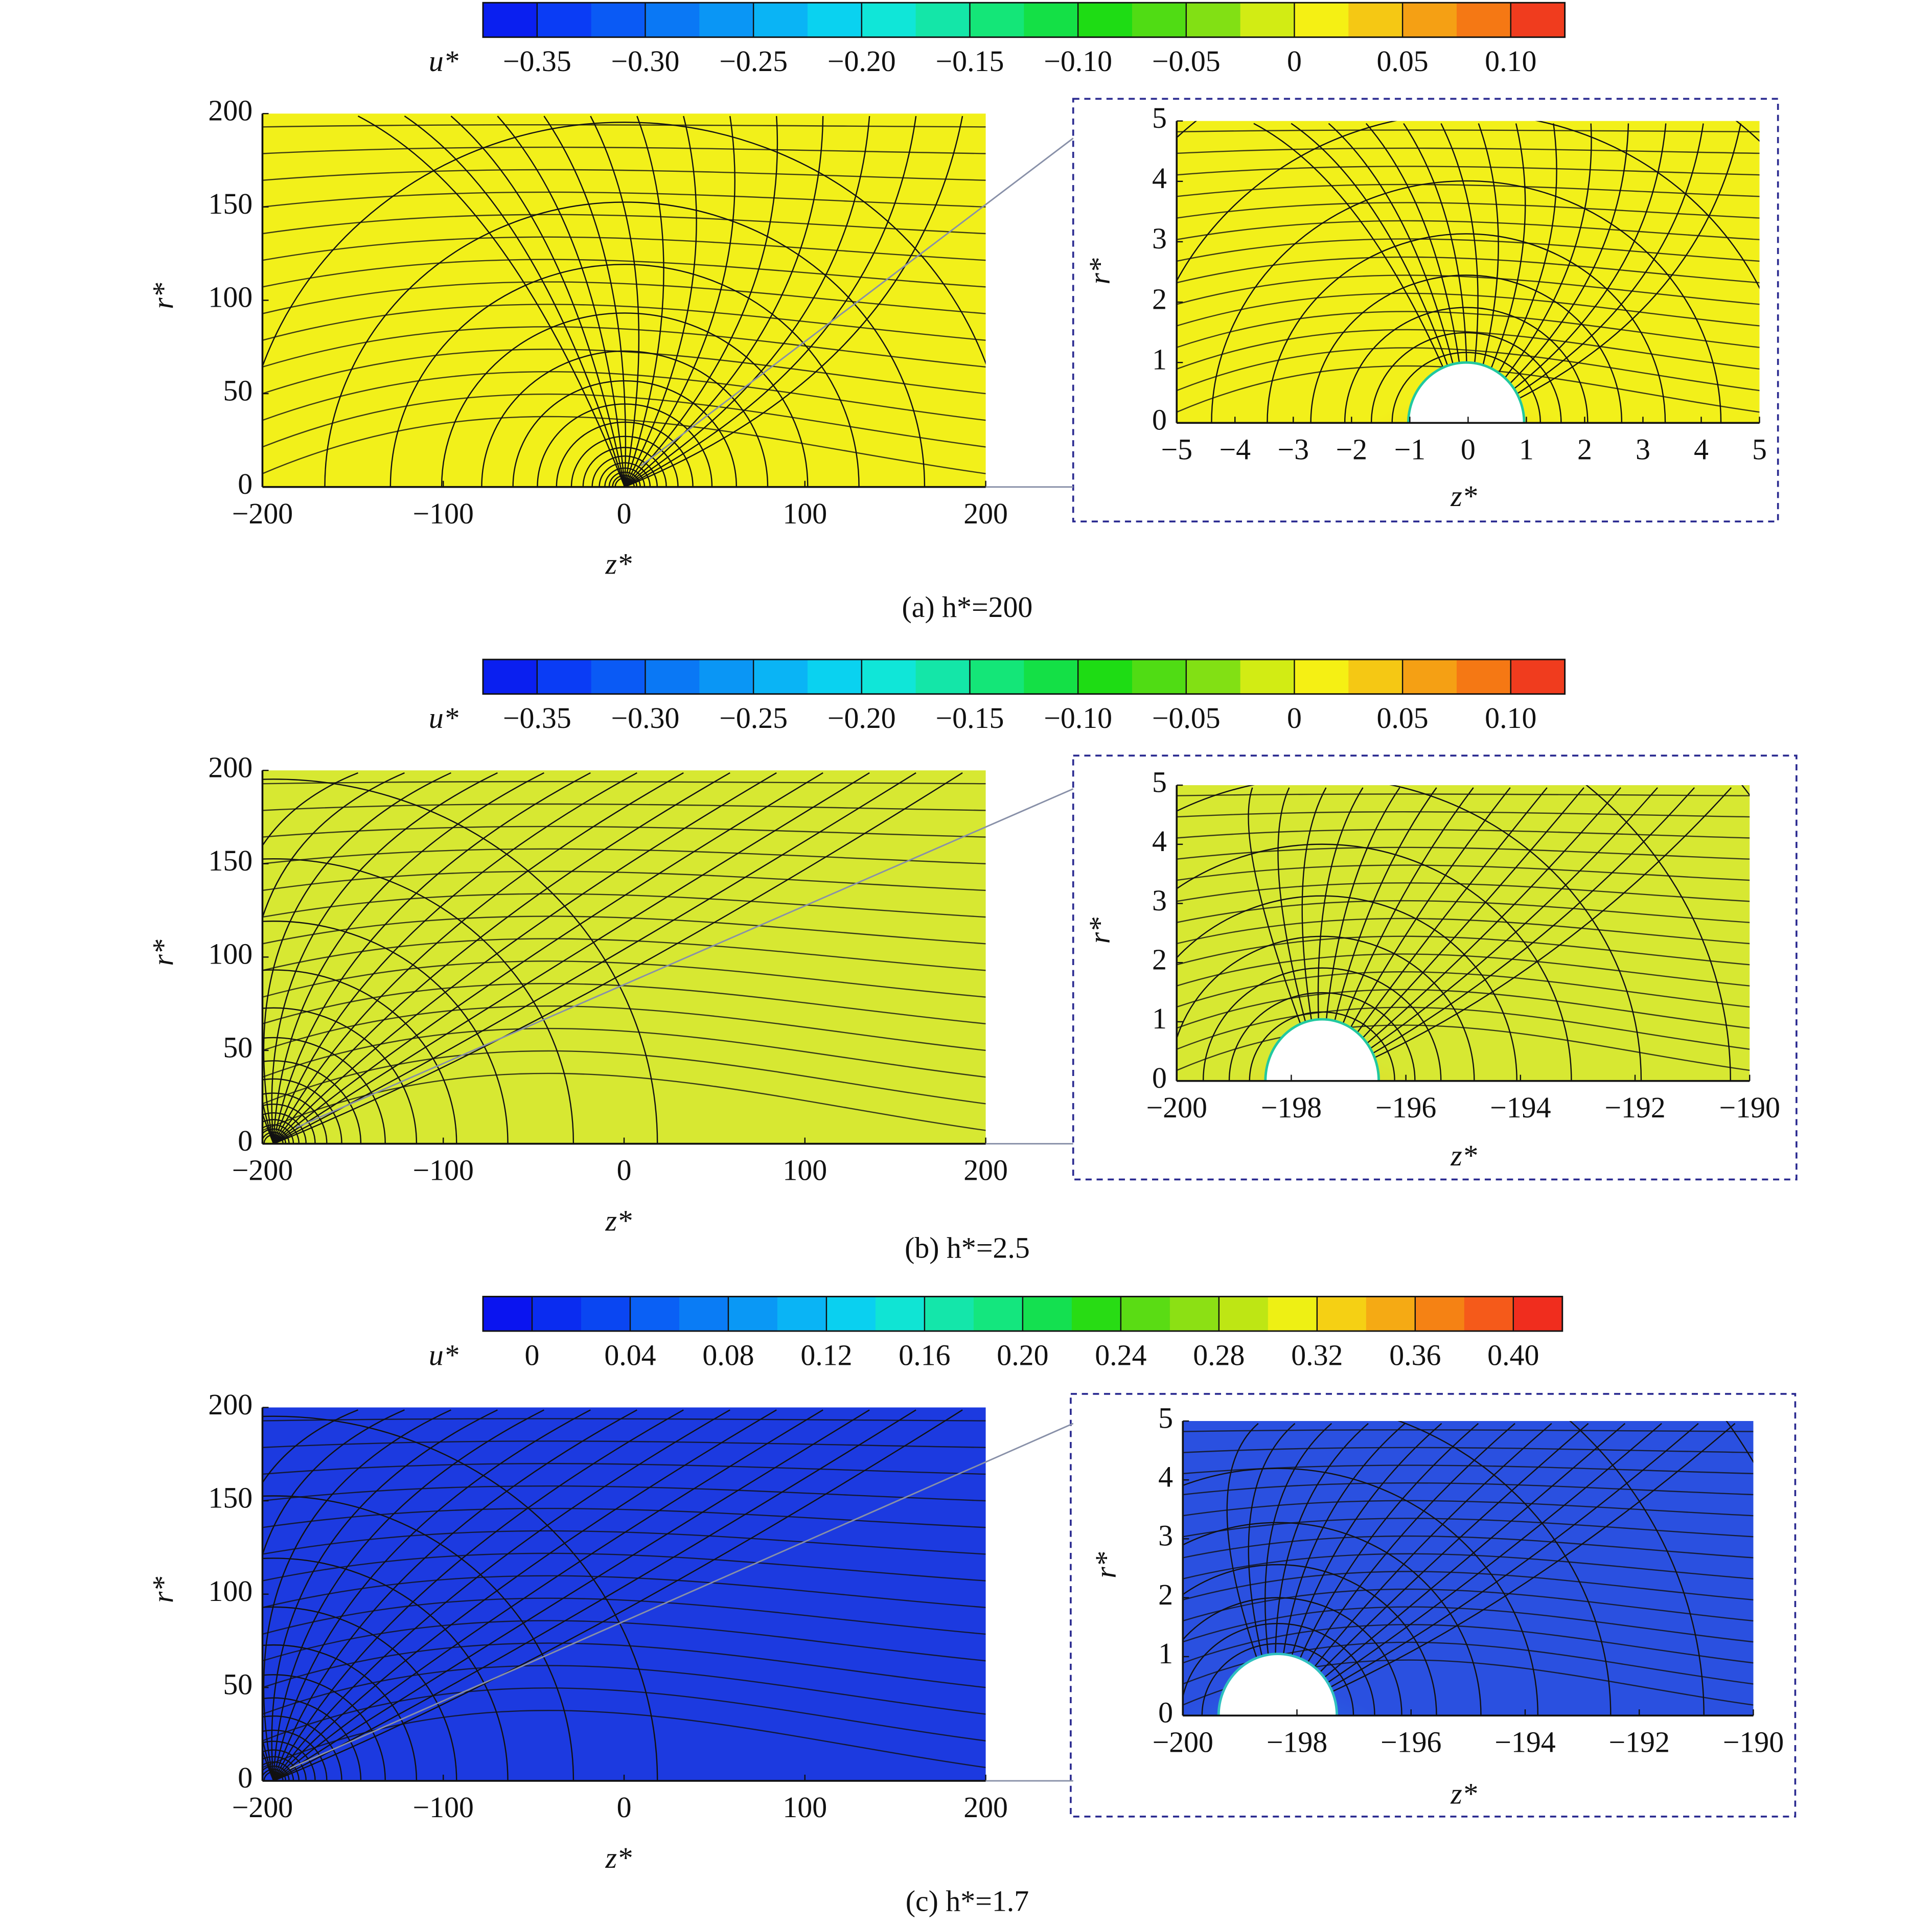 The image size is (1932, 1924). I want to click on colorbar-tick-label: −0.35, so click(537, 61).